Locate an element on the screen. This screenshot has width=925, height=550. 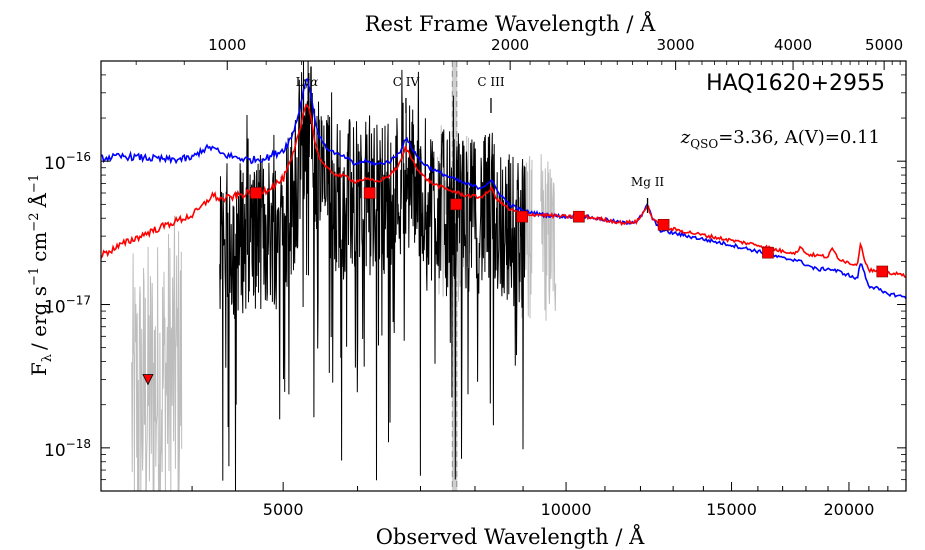
emission-line-label: Lyα is located at coordinates (307, 82).